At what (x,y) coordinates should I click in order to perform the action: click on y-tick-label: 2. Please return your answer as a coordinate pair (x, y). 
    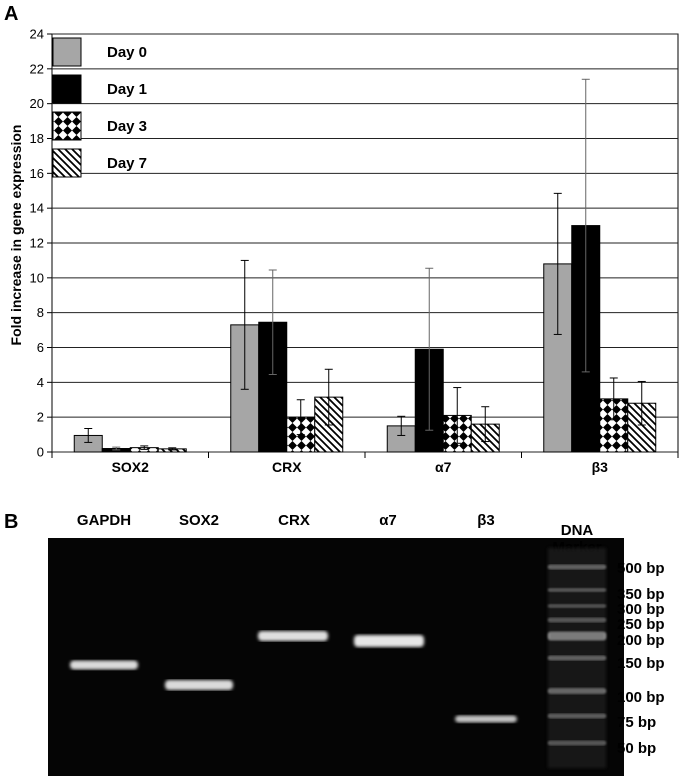
    Looking at the image, I should click on (40, 417).